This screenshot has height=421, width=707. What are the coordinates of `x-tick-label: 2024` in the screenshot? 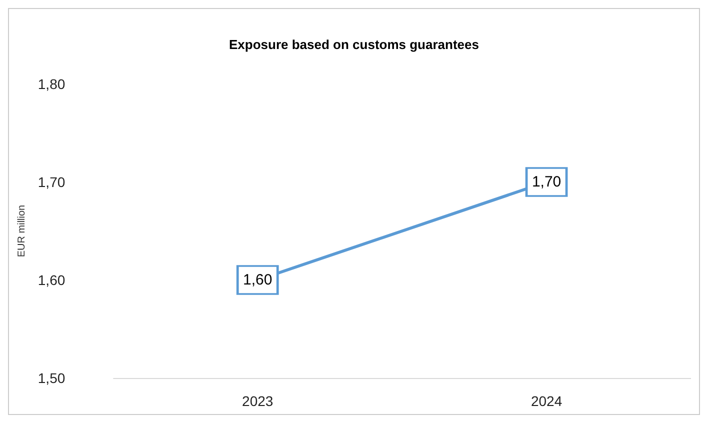 It's located at (546, 401).